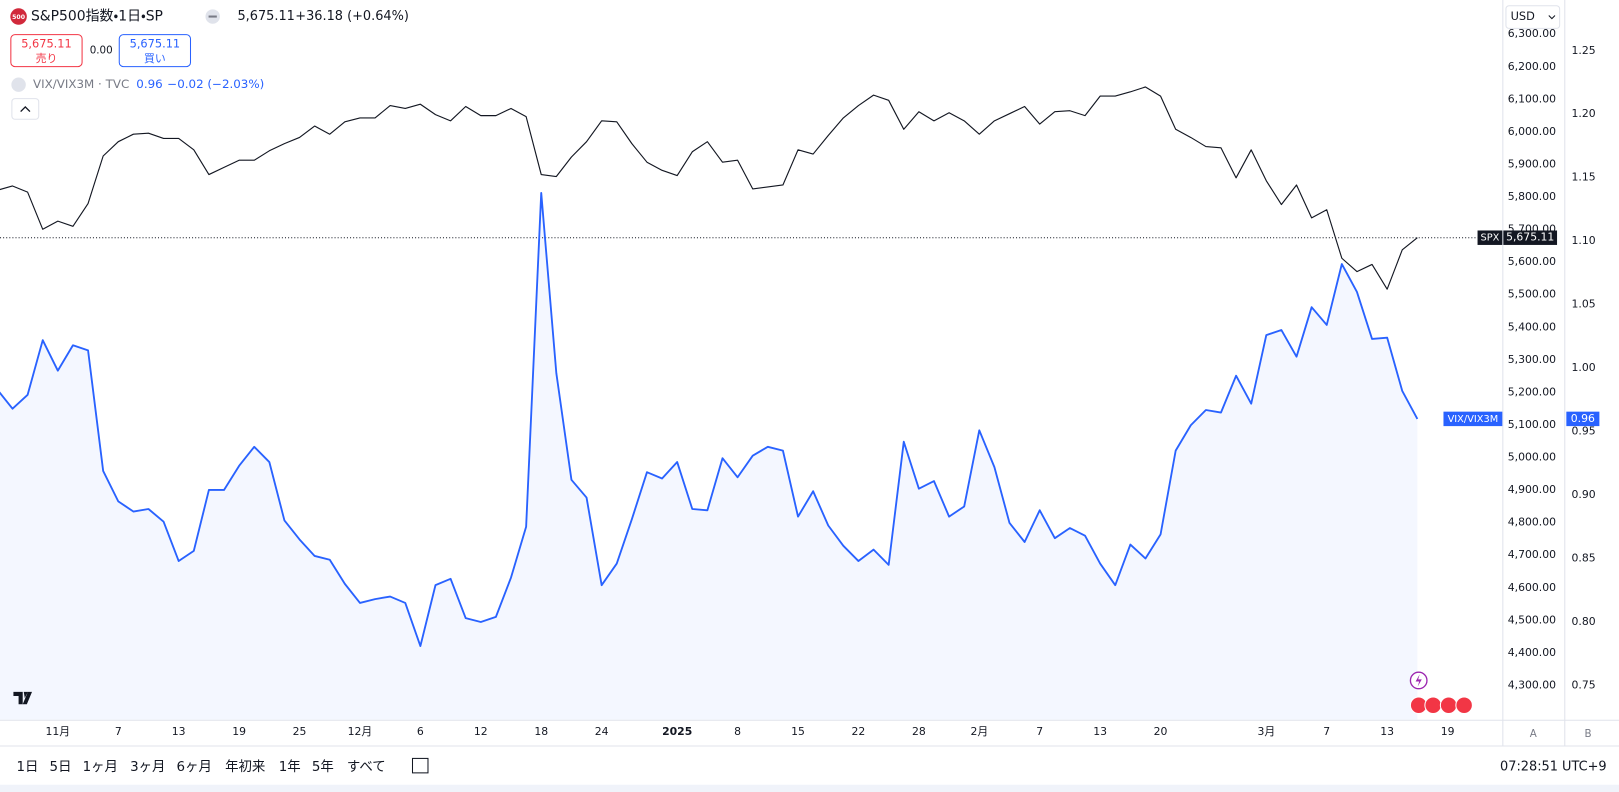  What do you see at coordinates (919, 731) in the screenshot?
I see `x-tick-label: 28` at bounding box center [919, 731].